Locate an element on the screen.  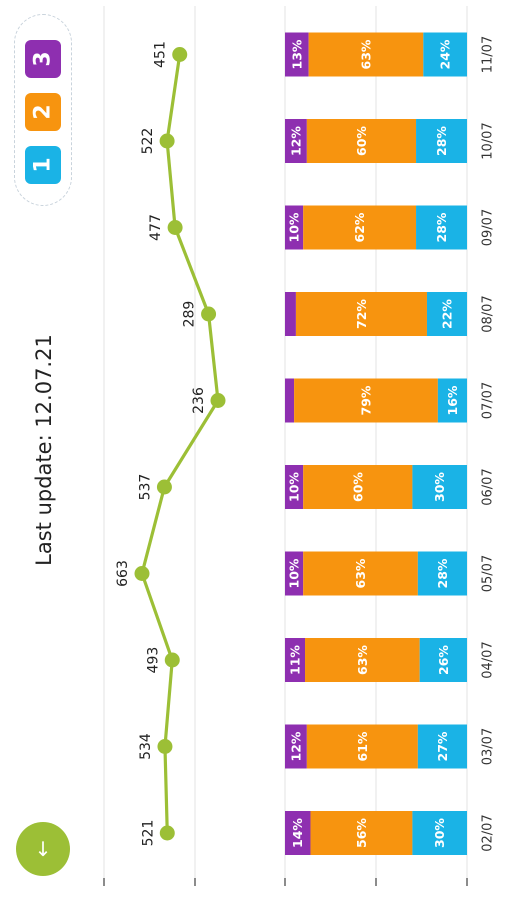
last-update-title: Last update: 12.07.21 is located at coordinates (44, 450).